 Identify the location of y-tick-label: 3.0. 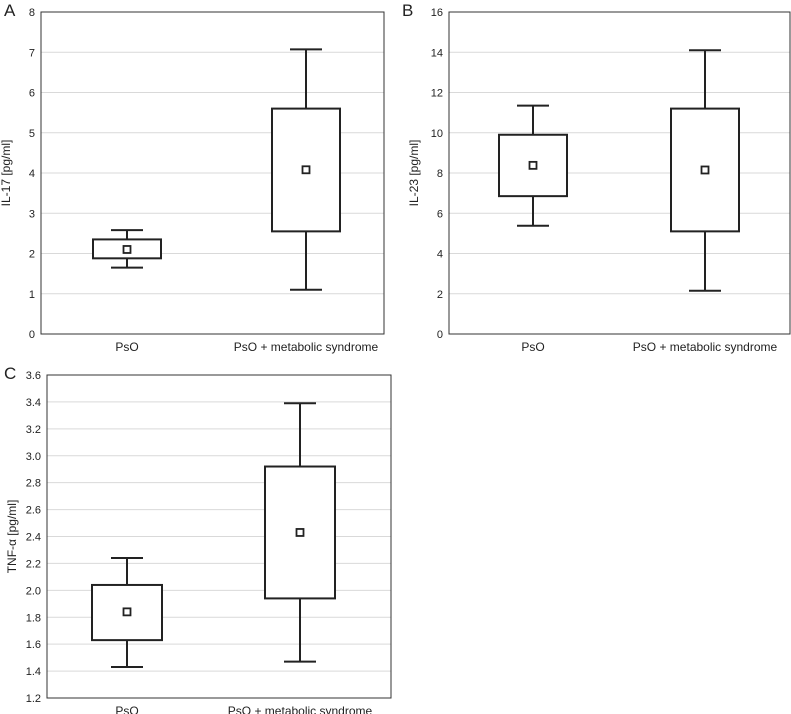
(33, 457).